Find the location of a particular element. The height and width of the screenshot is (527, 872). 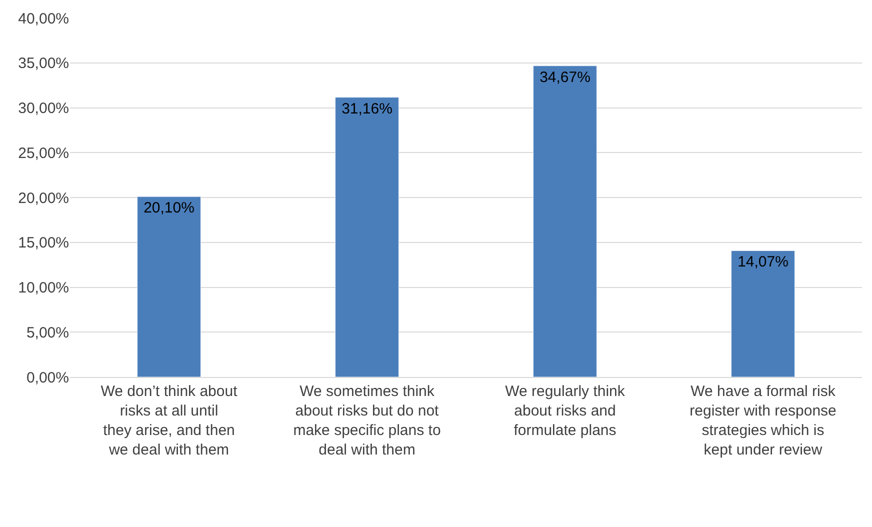

y-tick-label: 20,00% is located at coordinates (43, 198).